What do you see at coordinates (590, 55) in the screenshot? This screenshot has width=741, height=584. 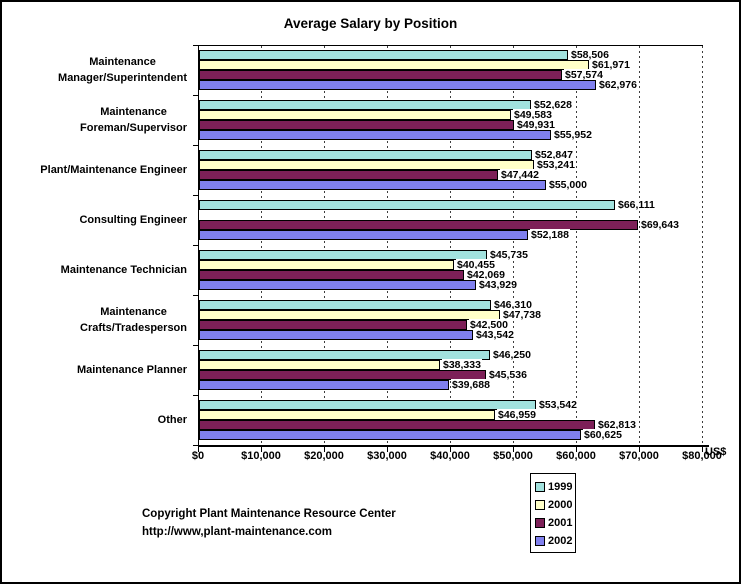 I see `bar-value-label: $58,506` at bounding box center [590, 55].